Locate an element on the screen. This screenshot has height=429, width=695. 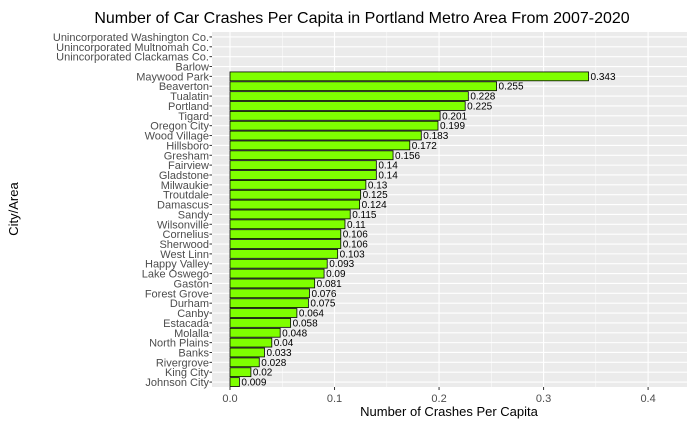
category-label: Happy Valley is located at coordinates (177, 265).